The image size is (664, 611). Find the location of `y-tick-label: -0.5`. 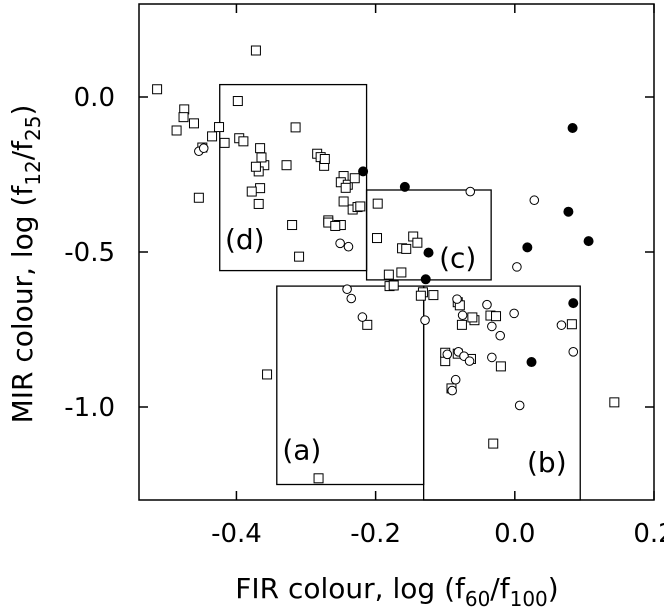

y-tick-label: -0.5 is located at coordinates (89, 253).